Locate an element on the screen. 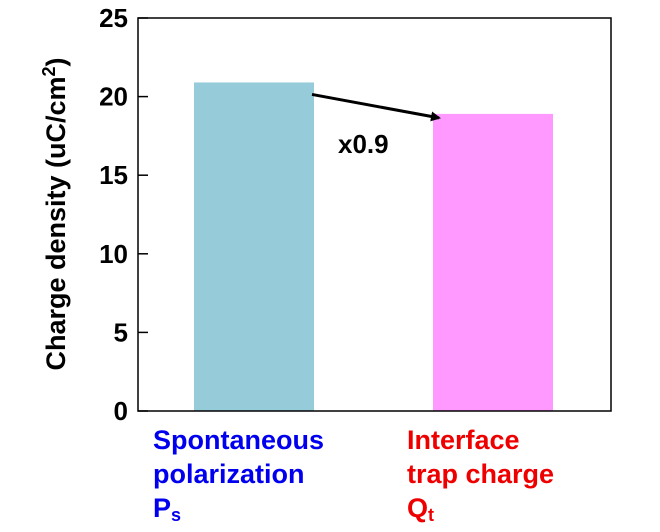  ratio-annotation: x0.9 is located at coordinates (363, 144).